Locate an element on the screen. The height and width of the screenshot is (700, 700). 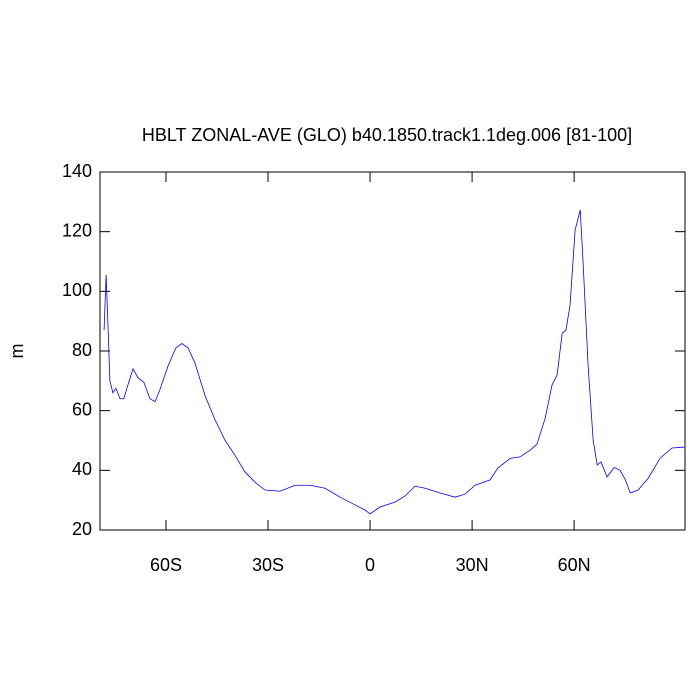
y-tick-label: 20 is located at coordinates (82, 529).